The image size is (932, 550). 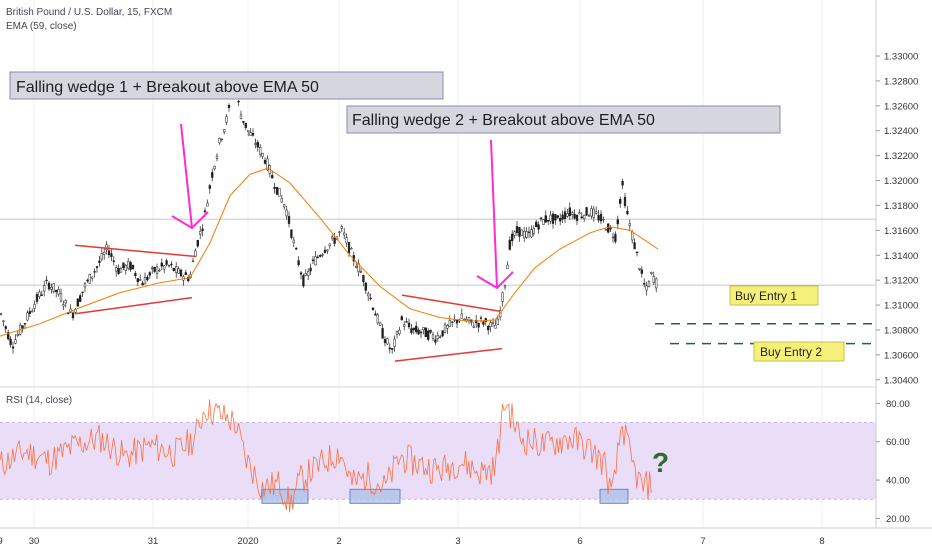 What do you see at coordinates (153, 541) in the screenshot?
I see `time-tick-label: 31` at bounding box center [153, 541].